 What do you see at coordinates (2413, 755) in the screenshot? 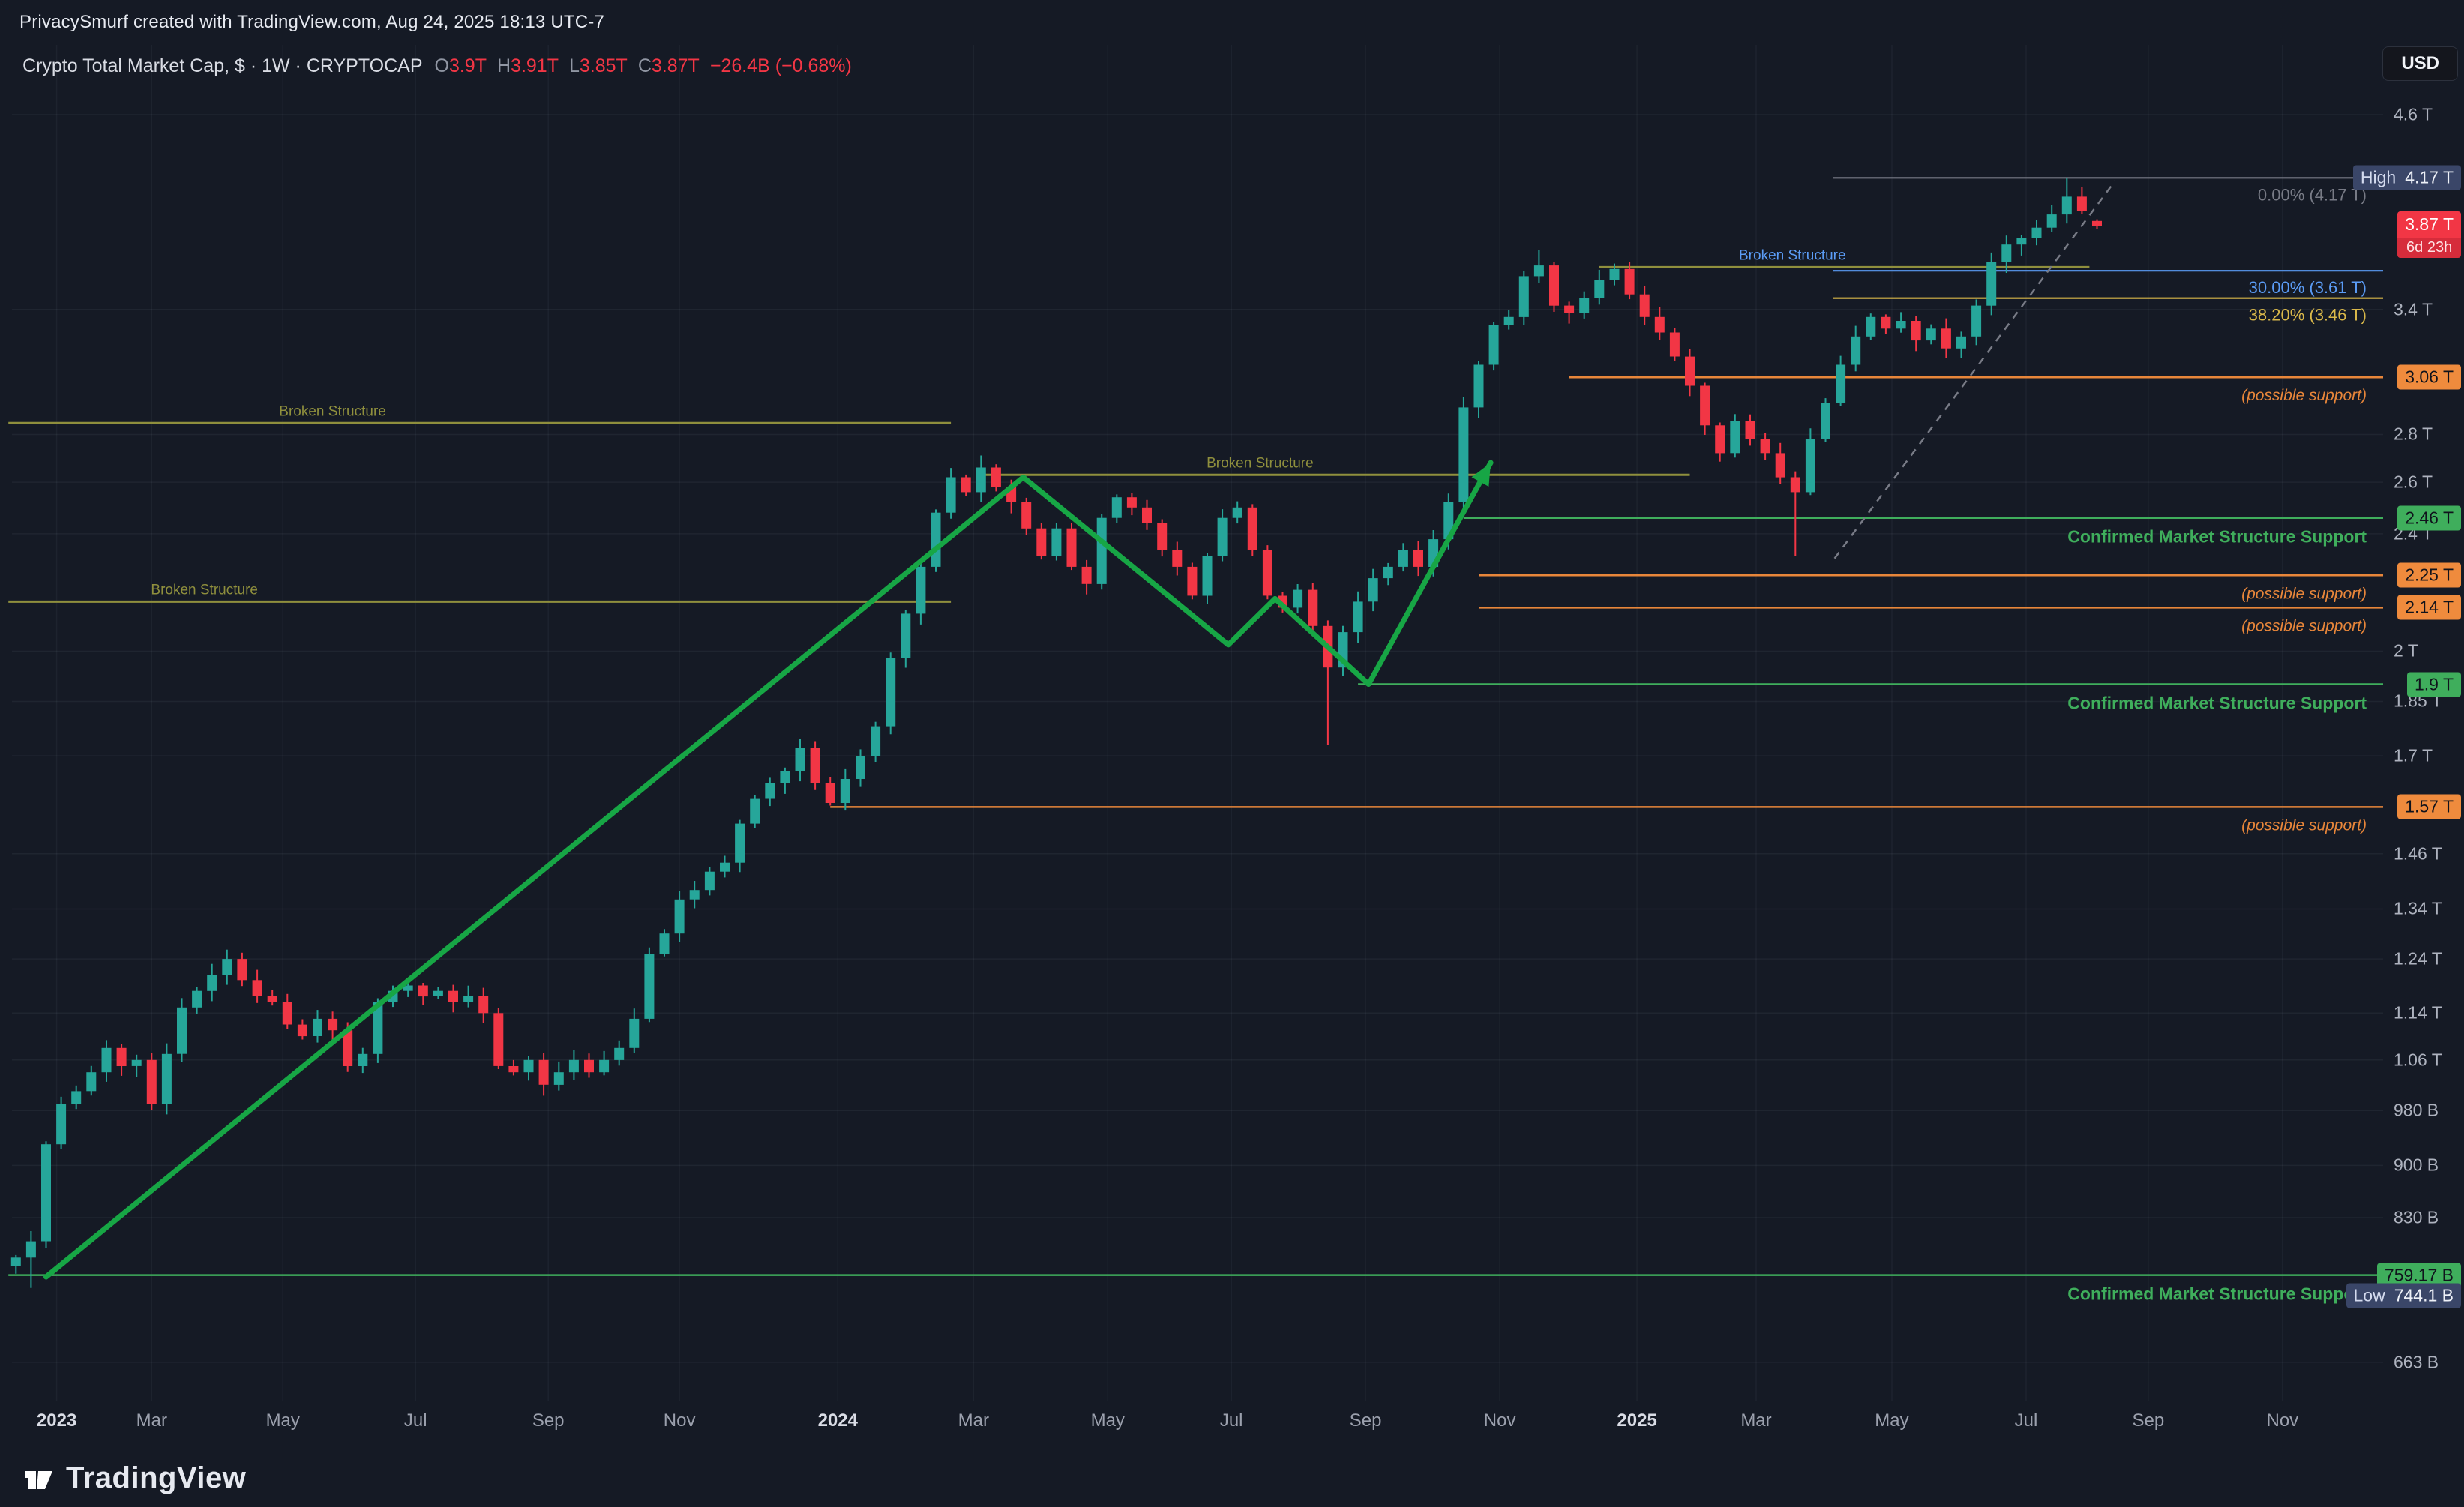
I see `price-axis-tick: 1.7 T` at bounding box center [2413, 755].